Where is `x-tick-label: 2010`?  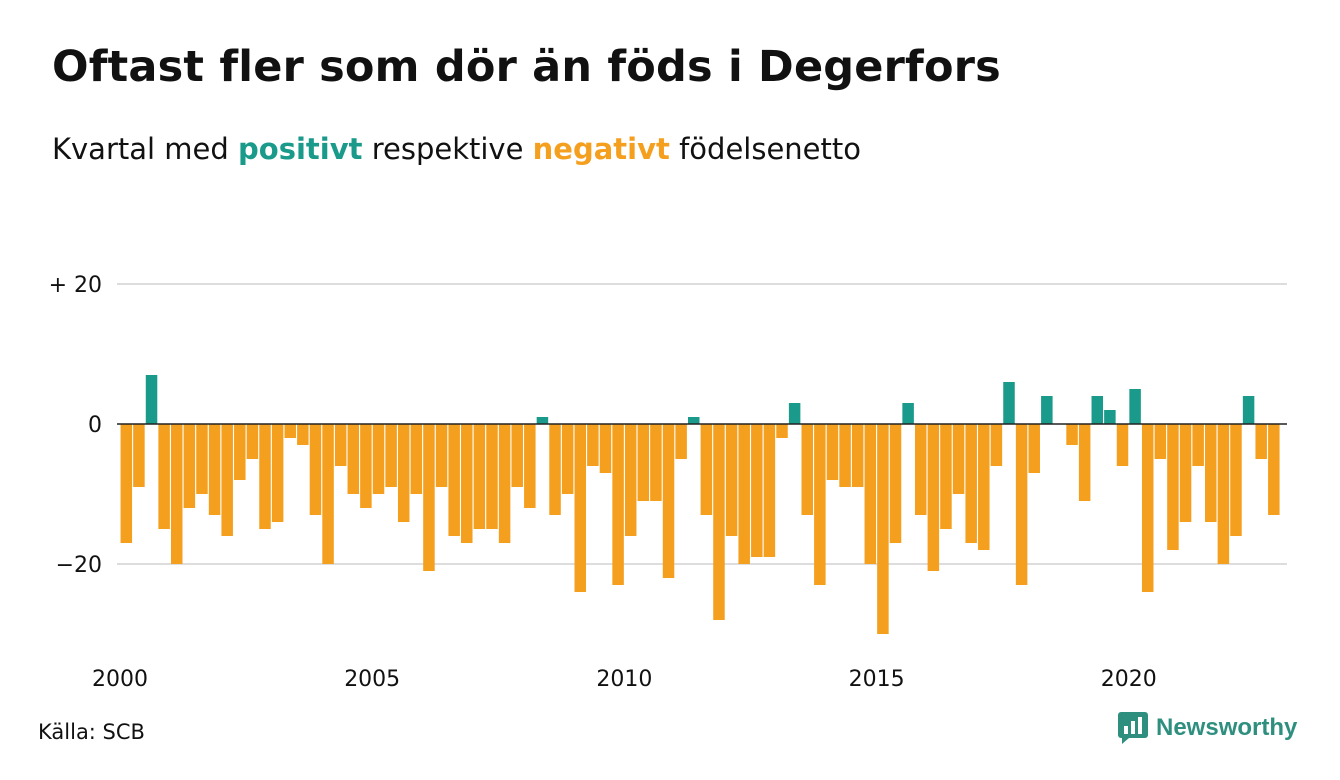
x-tick-label: 2010 is located at coordinates (624, 679).